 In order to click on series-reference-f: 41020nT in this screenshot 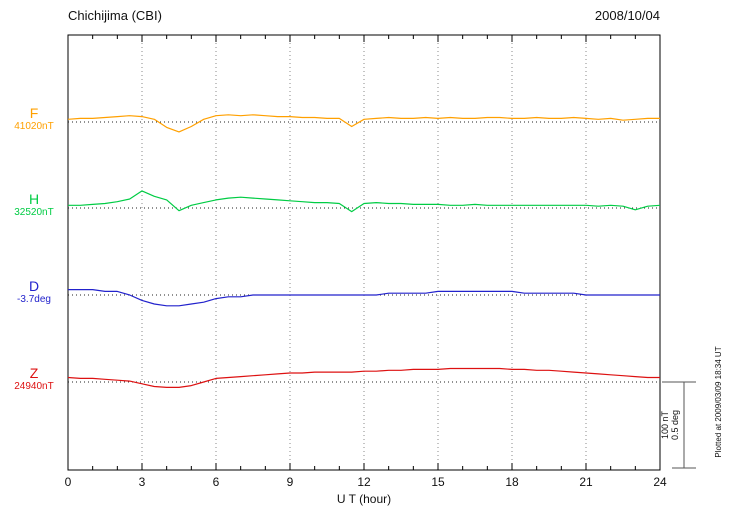, I will do `click(34, 127)`.